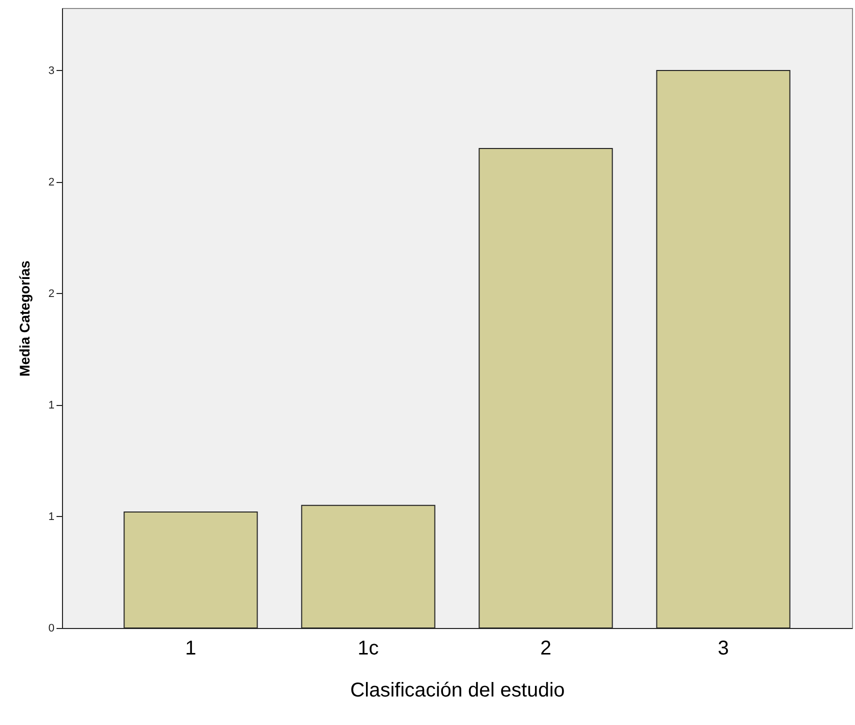 The height and width of the screenshot is (725, 855). What do you see at coordinates (190, 649) in the screenshot?
I see `x-tick-label: 1` at bounding box center [190, 649].